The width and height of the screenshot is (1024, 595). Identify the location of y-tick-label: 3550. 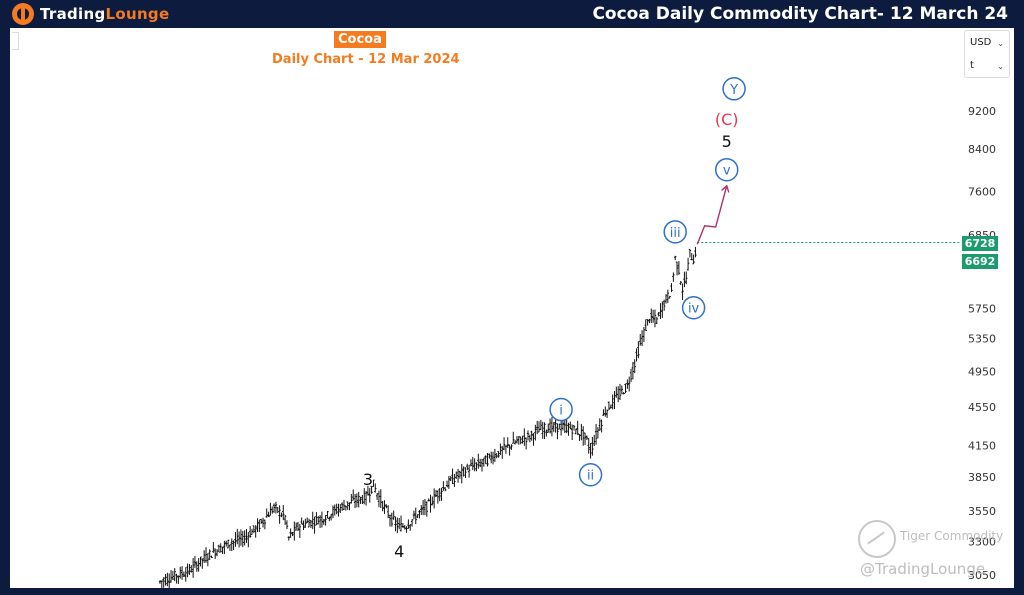
(982, 511).